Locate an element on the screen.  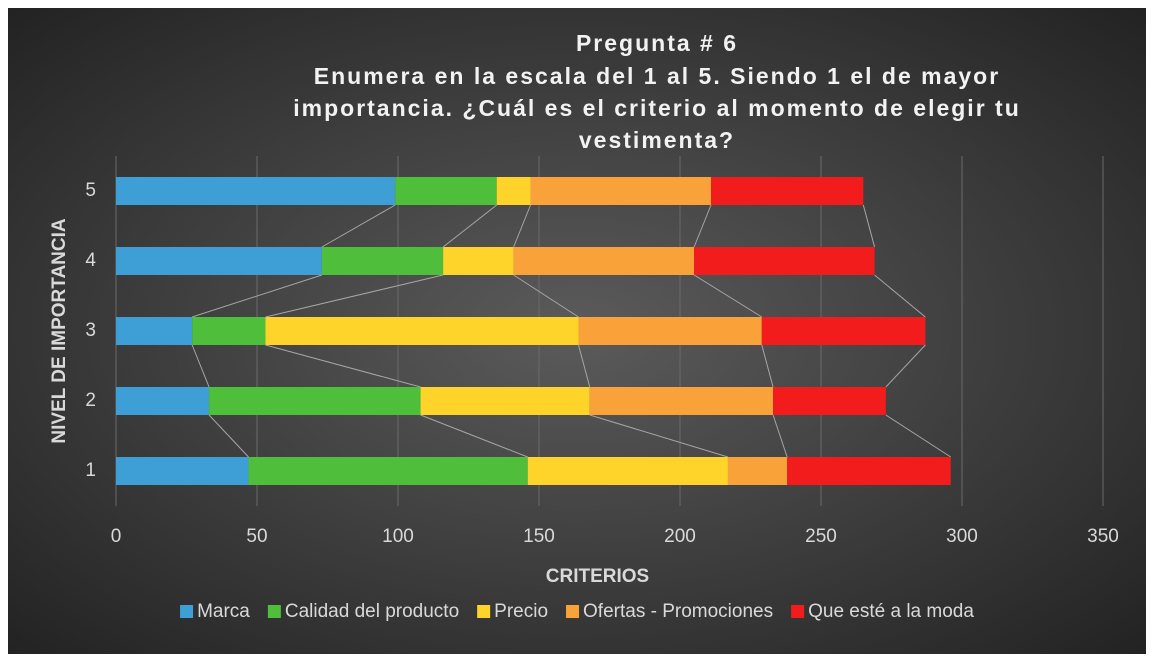
legend-label: Calidad del producto is located at coordinates (372, 611).